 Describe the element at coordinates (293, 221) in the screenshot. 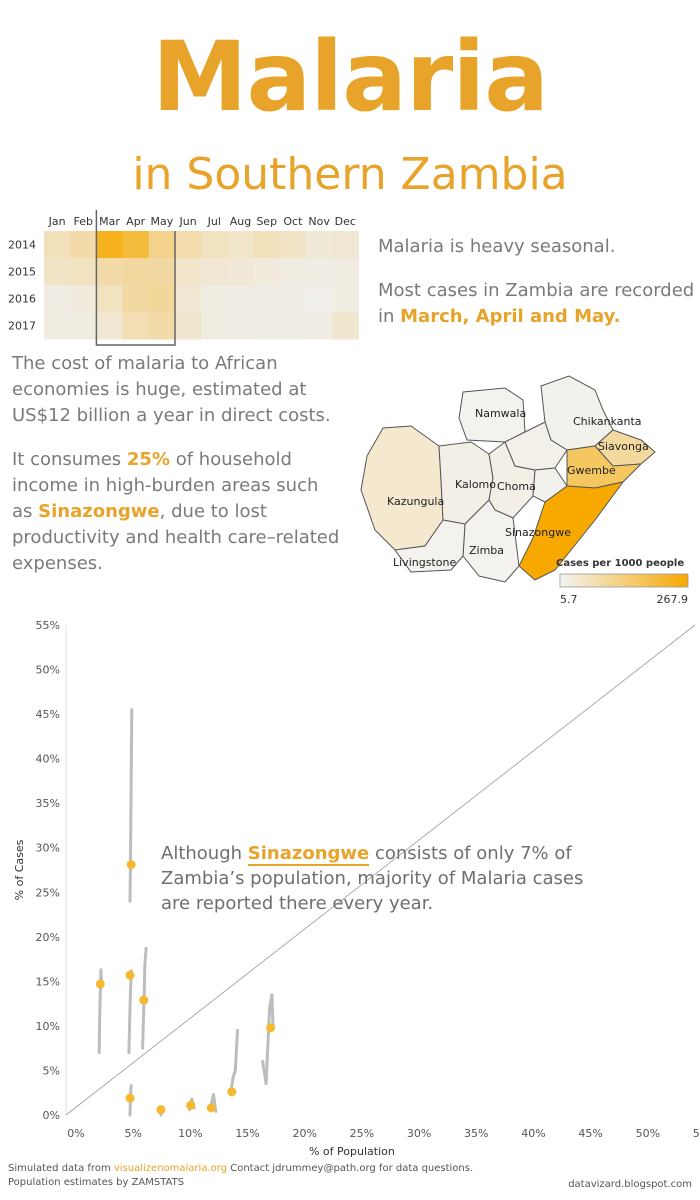

I see `heatmap-month-label: Oct` at that location.